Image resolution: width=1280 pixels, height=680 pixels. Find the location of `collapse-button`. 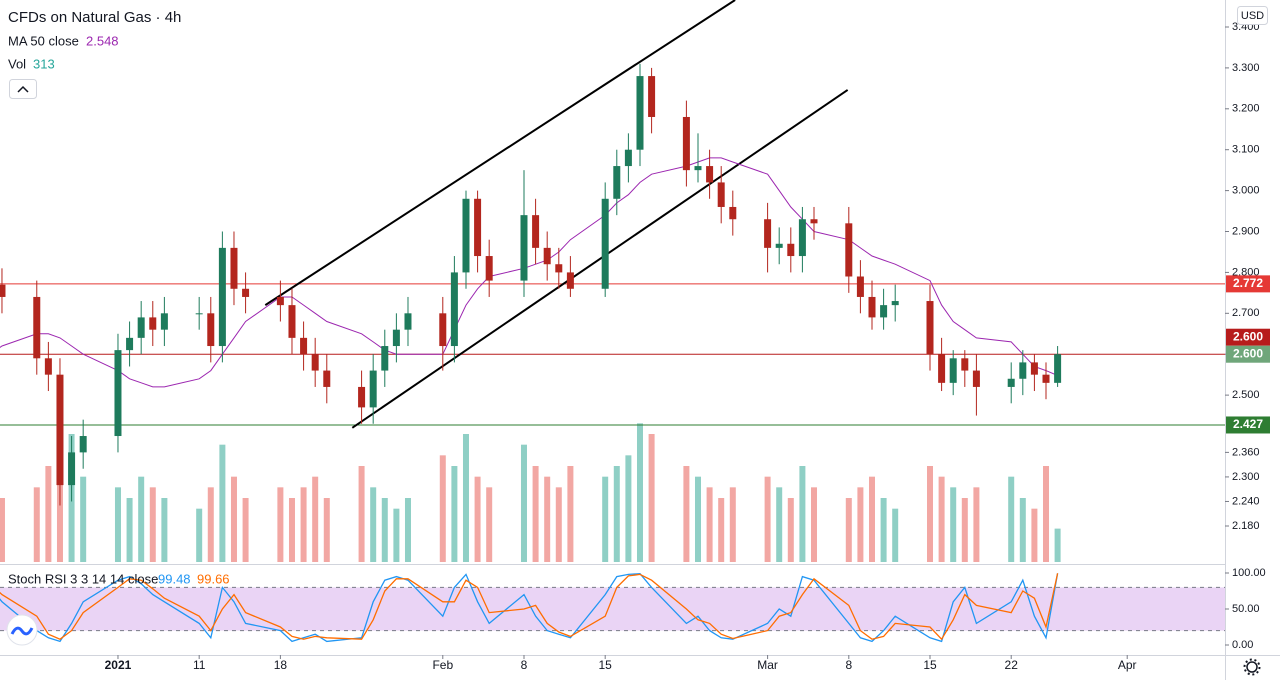

collapse-button is located at coordinates (23, 89).